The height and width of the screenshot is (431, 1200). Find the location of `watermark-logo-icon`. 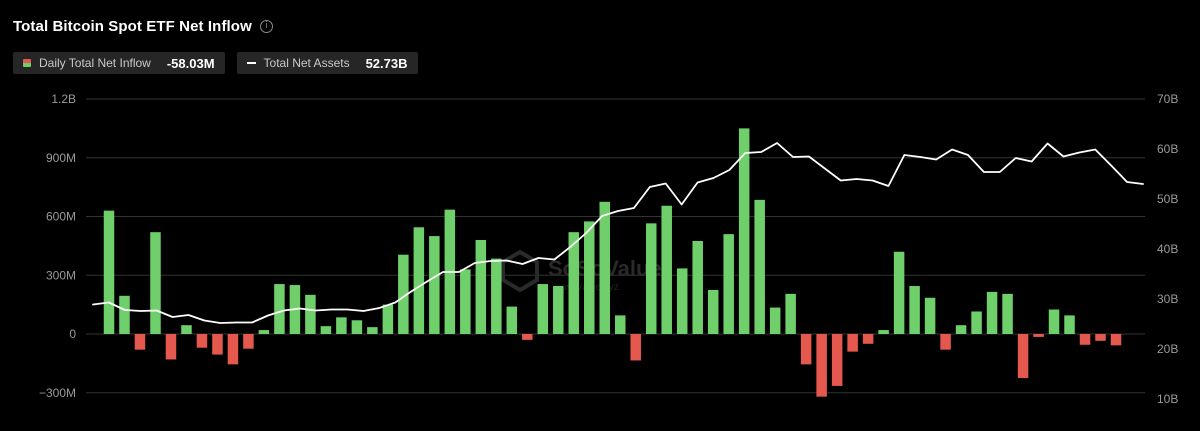

watermark-logo-icon is located at coordinates (520, 271).